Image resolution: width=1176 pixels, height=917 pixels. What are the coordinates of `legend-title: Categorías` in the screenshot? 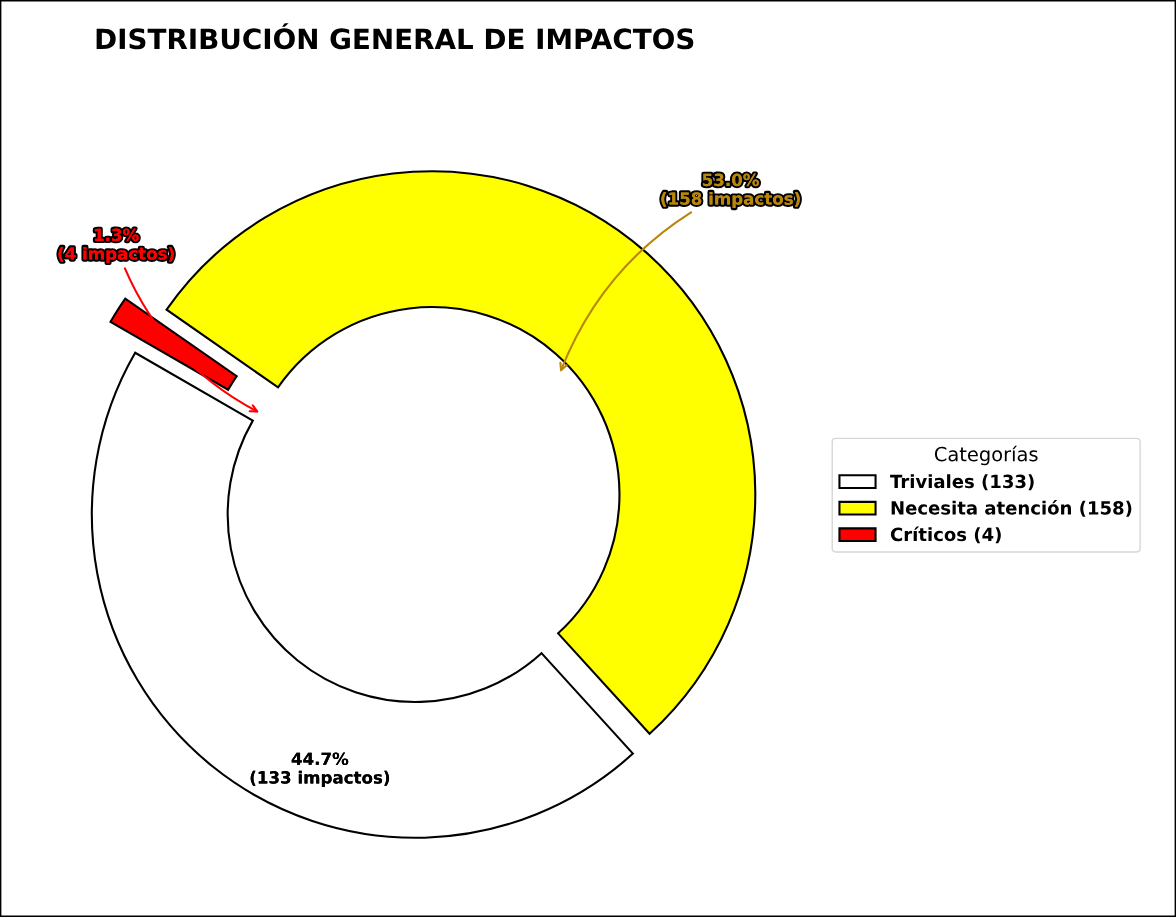 It's located at (986, 455).